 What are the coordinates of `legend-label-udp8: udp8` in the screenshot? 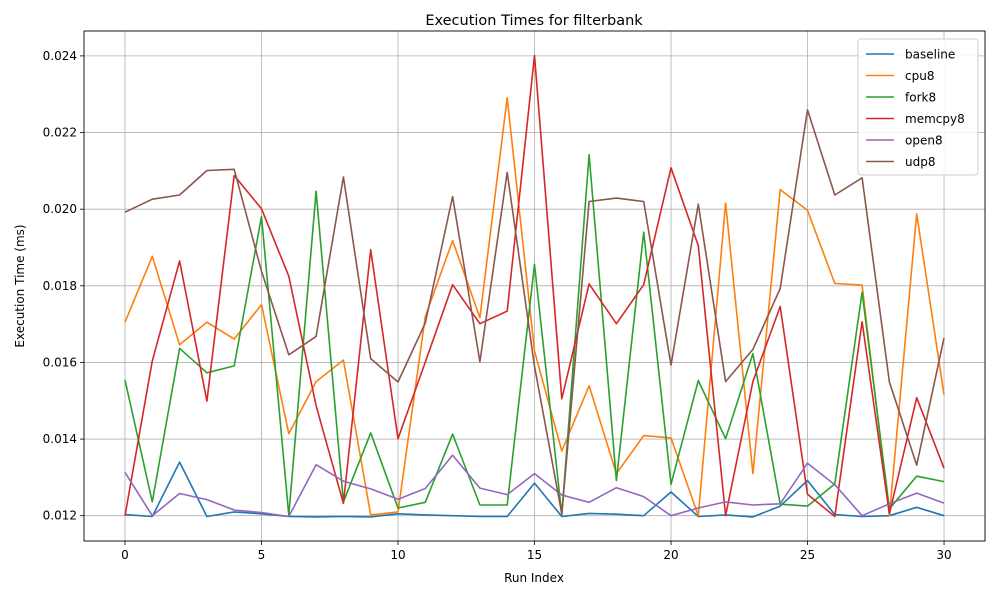 It's located at (920, 162).